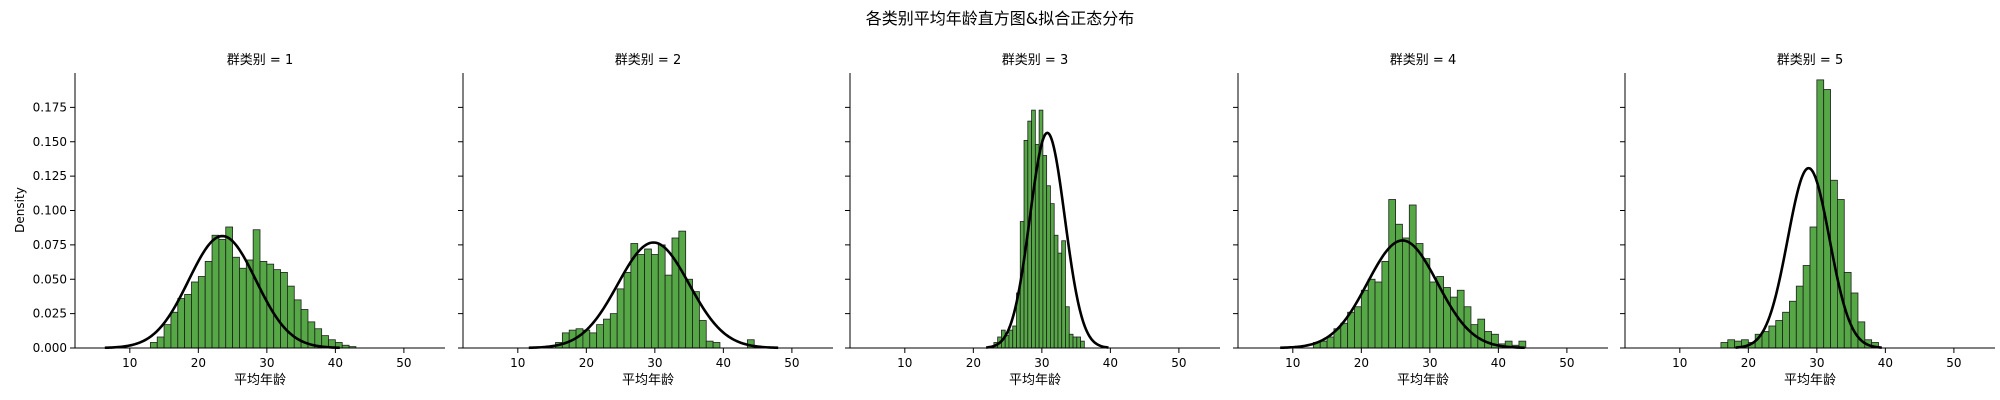  Describe the element at coordinates (50, 245) in the screenshot. I see `y-tick-label: 0.075` at that location.